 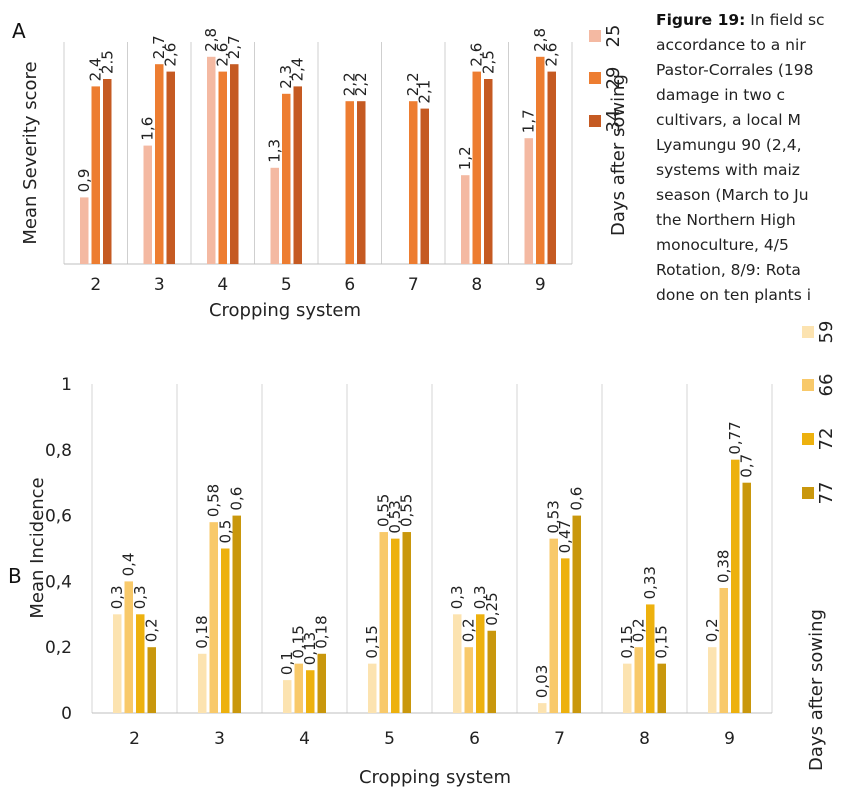 I want to click on legend-label: 29, so click(x=613, y=78).